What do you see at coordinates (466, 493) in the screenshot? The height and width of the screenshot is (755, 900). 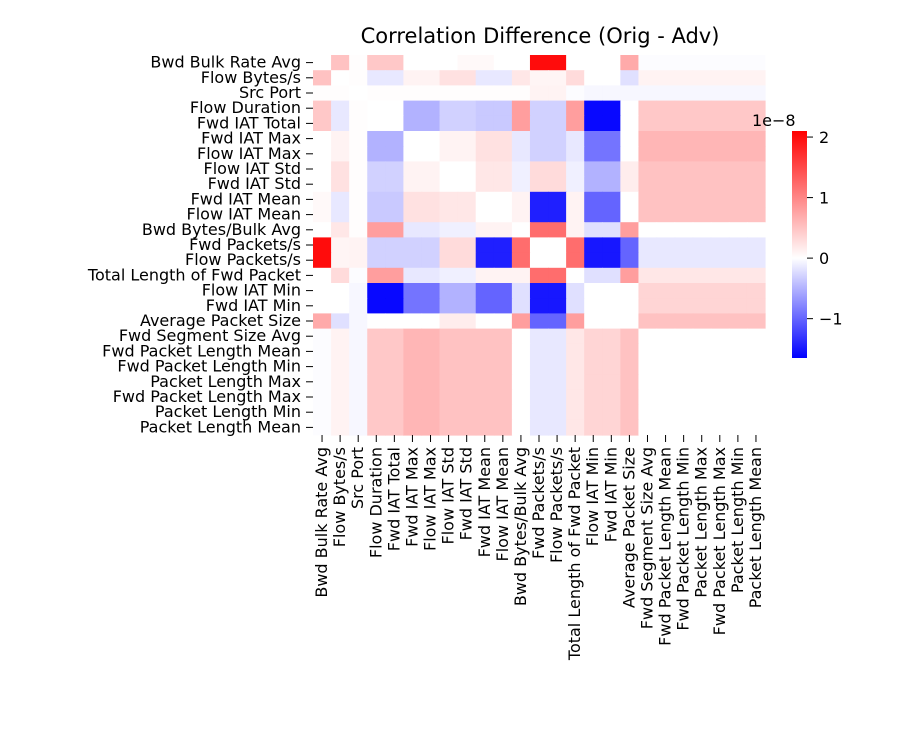 I see `x-tick-label: Fwd IAT Std` at bounding box center [466, 493].